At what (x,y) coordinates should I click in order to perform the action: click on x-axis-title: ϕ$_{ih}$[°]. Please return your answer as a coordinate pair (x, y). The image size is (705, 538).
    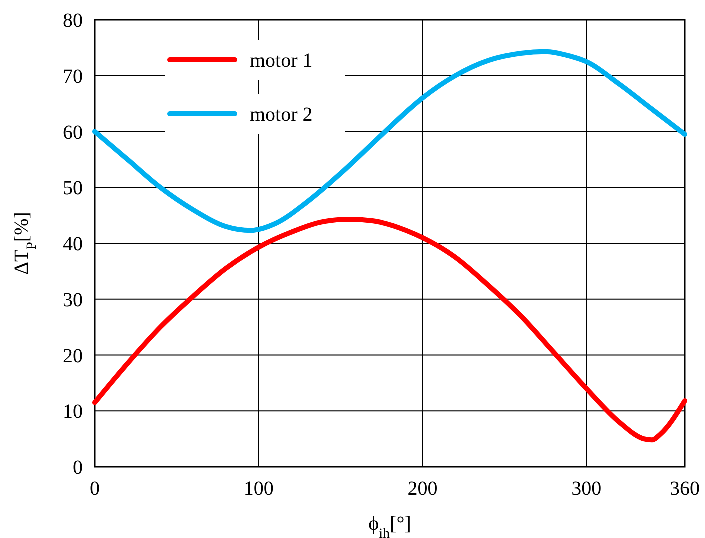
    Looking at the image, I should click on (390, 525).